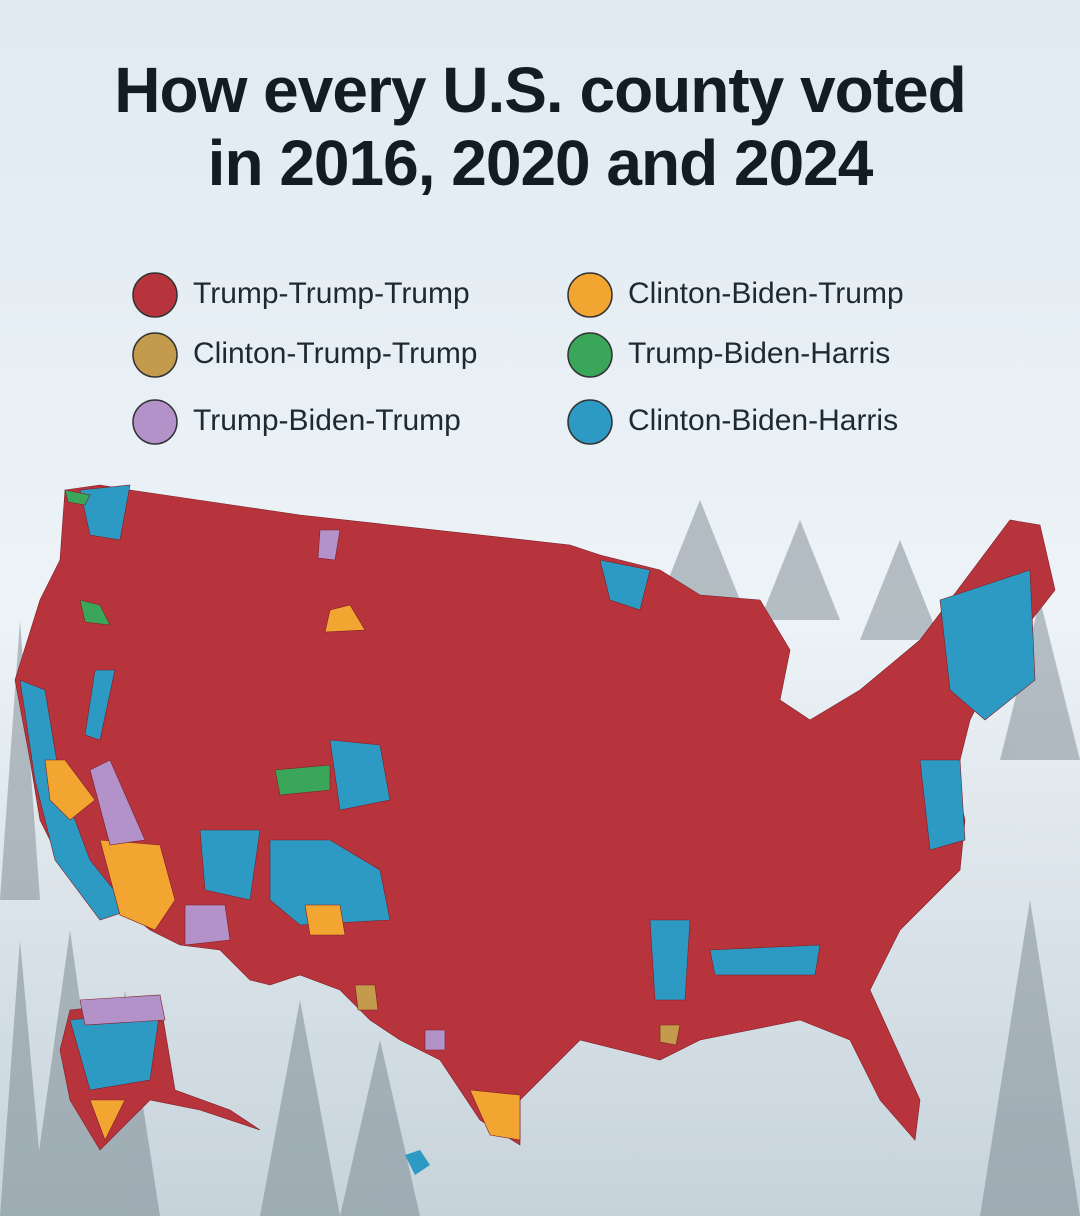 The image size is (1080, 1216). Describe the element at coordinates (327, 420) in the screenshot. I see `legend-label: Trump-Biden-Trump` at that location.